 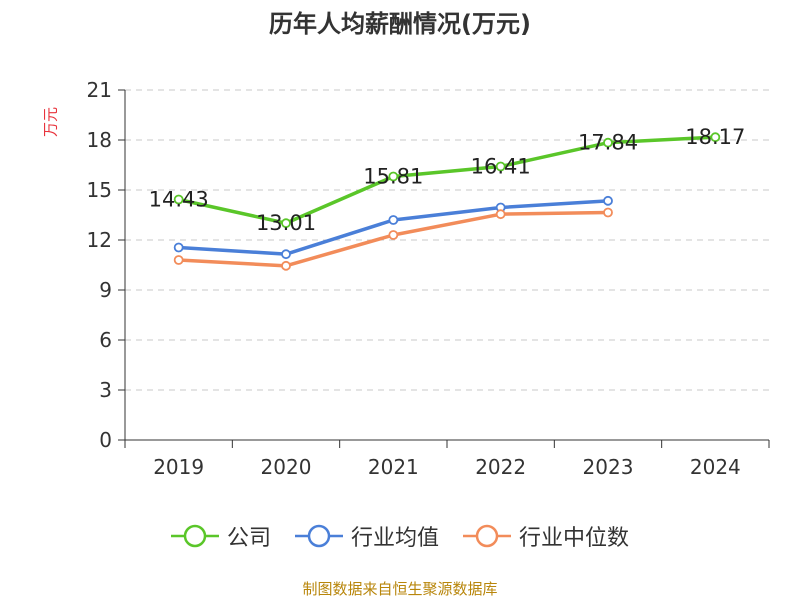 I want to click on y-tick-label: 9, so click(x=105, y=290).